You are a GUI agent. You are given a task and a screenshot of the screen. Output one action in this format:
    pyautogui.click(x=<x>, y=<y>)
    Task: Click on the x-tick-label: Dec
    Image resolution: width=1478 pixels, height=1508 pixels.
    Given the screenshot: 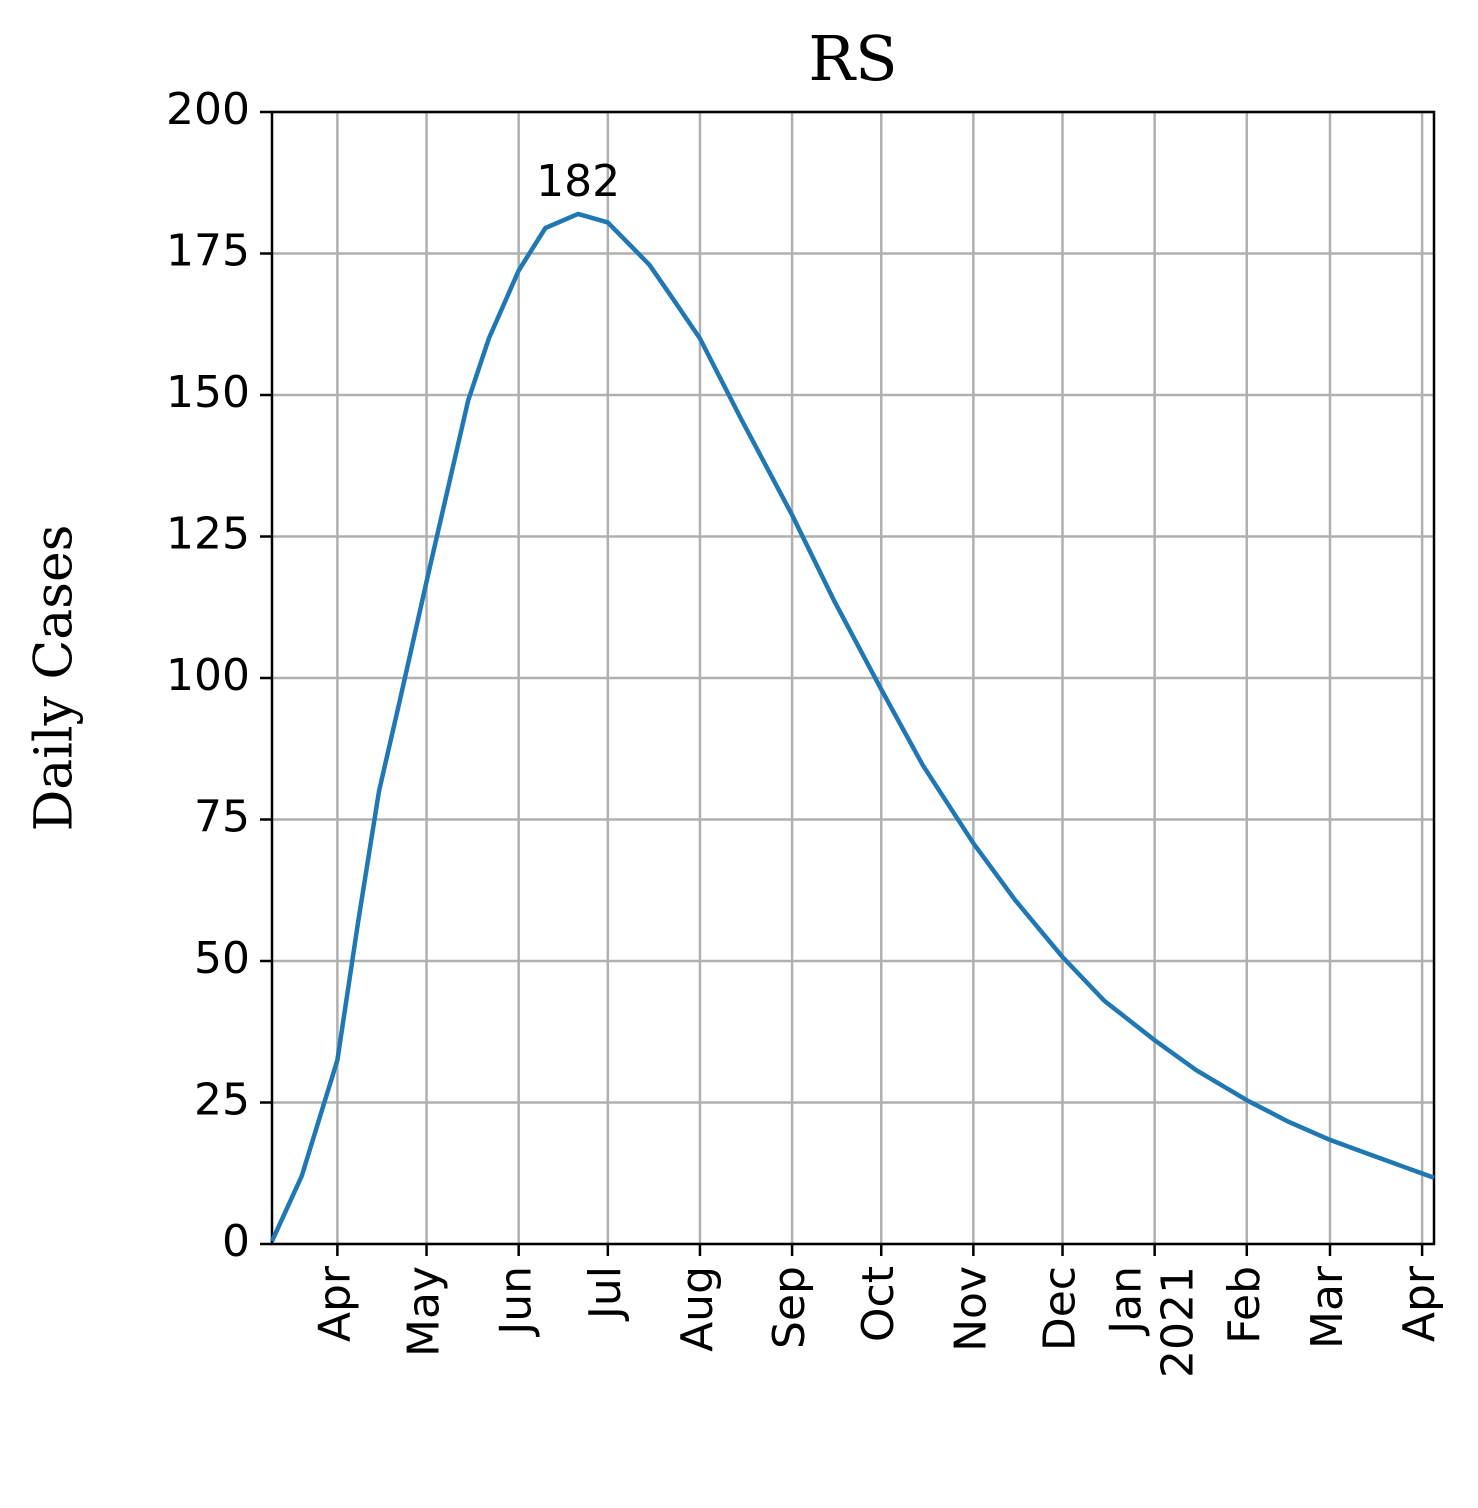 What is the action you would take?
    pyautogui.click(x=1060, y=1308)
    